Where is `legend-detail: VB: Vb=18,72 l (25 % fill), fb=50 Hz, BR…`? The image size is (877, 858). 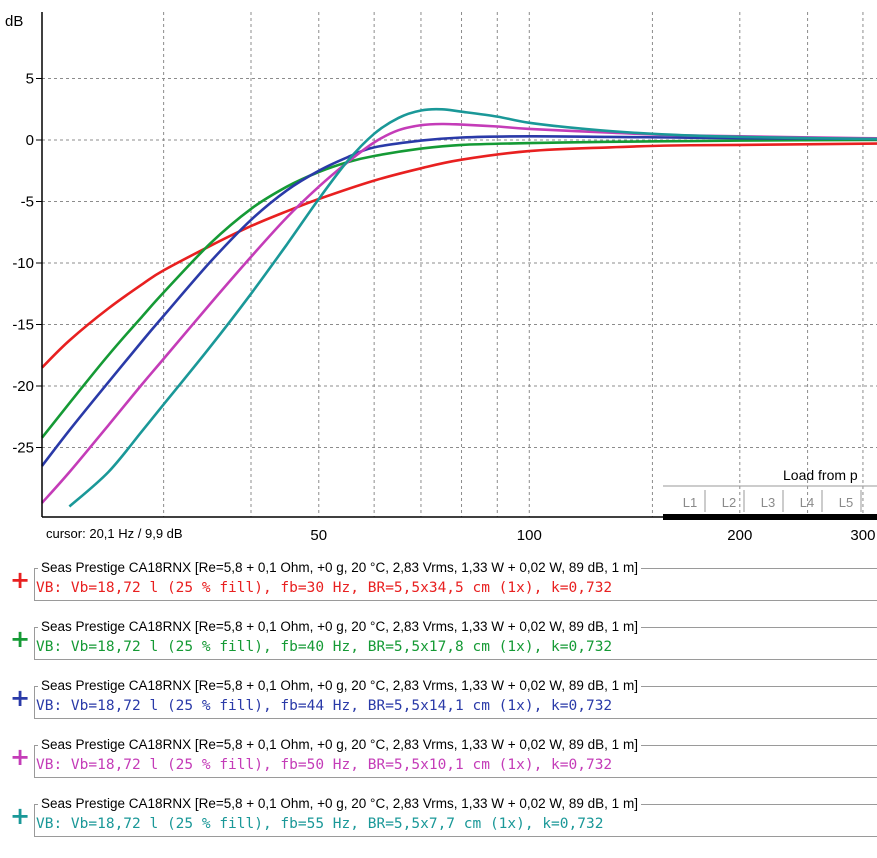 legend-detail: VB: Vb=18,72 l (25 % fill), fb=50 Hz, BR… is located at coordinates (324, 765).